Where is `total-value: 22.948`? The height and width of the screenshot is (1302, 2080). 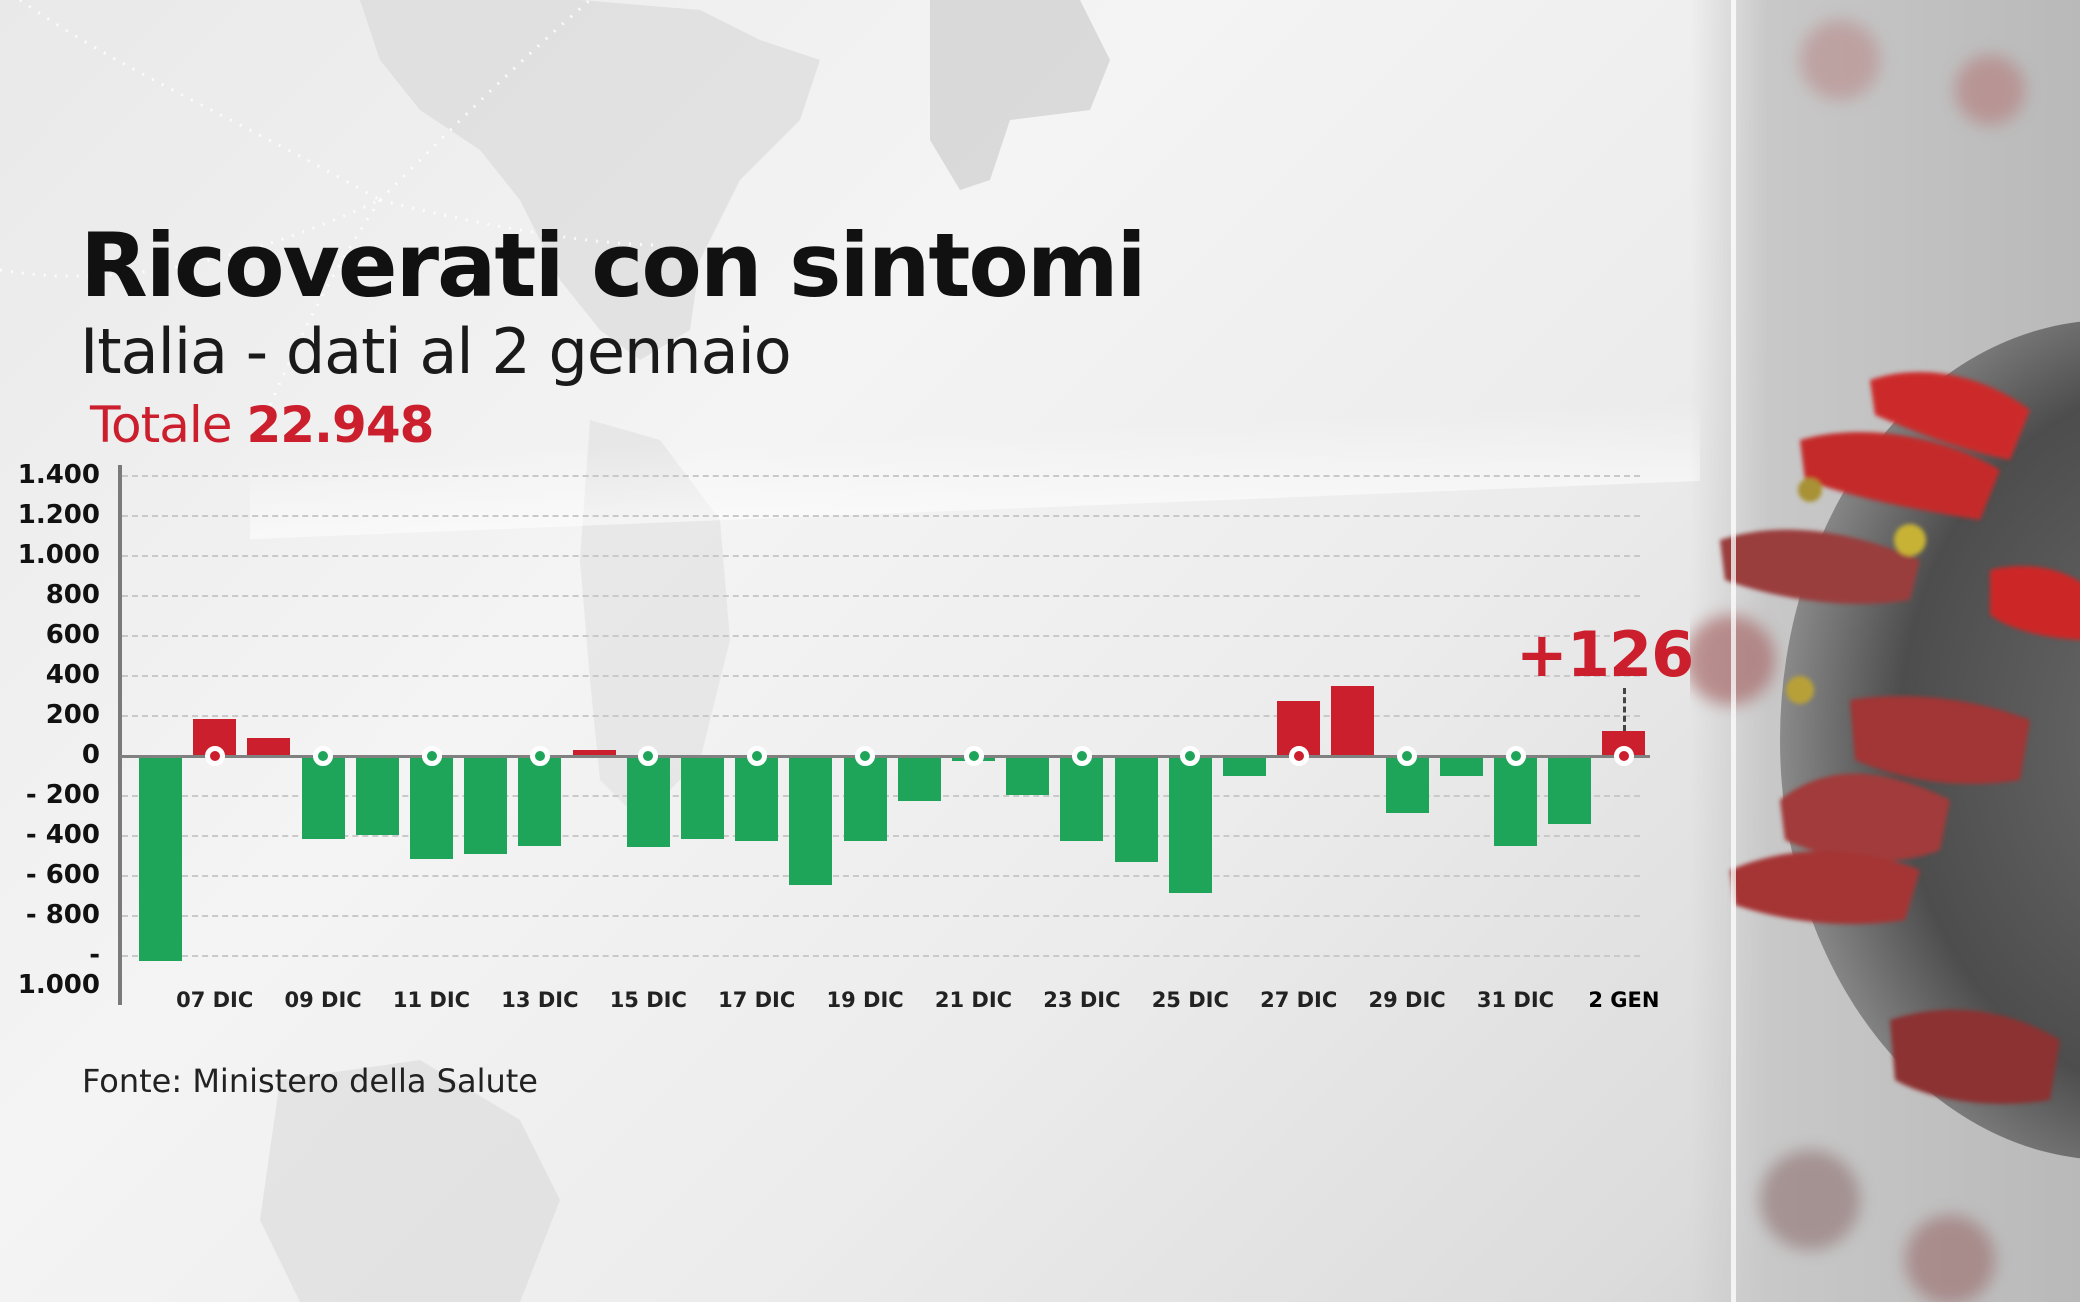
total-value: 22.948 is located at coordinates (340, 425).